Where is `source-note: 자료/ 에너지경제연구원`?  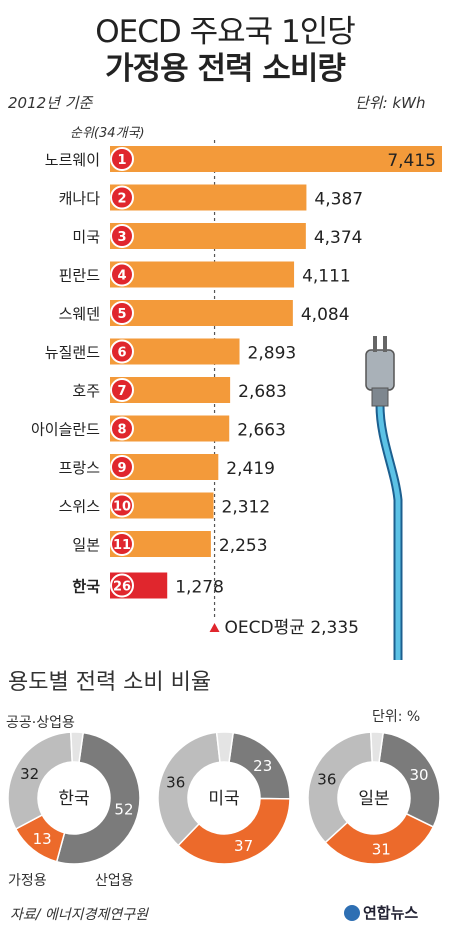 source-note: 자료/ 에너지경제연구원 is located at coordinates (79, 915).